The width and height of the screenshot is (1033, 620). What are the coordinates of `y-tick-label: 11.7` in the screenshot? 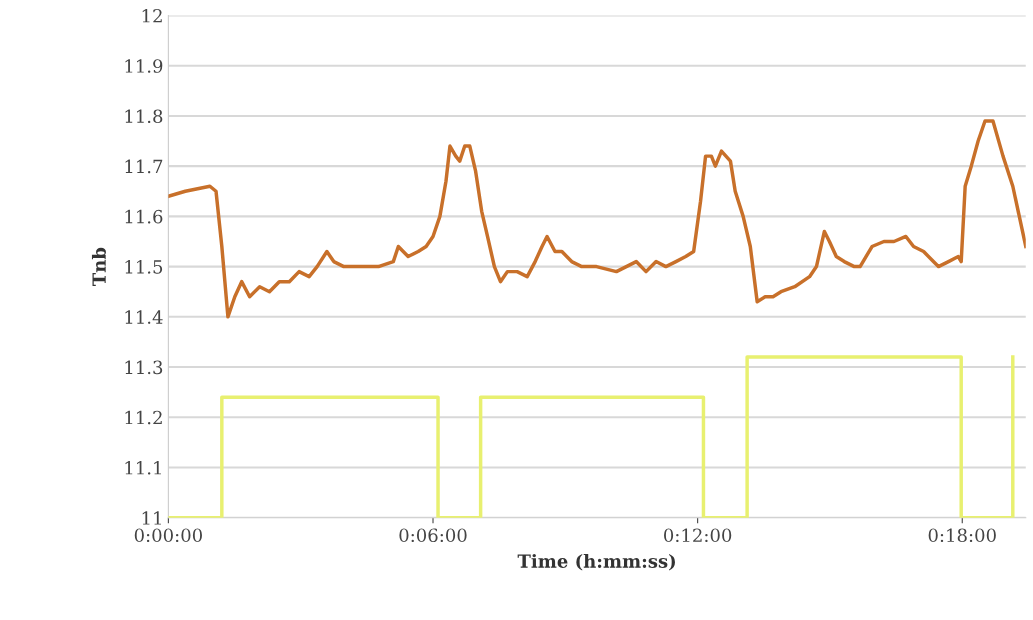 It's located at (144, 166).